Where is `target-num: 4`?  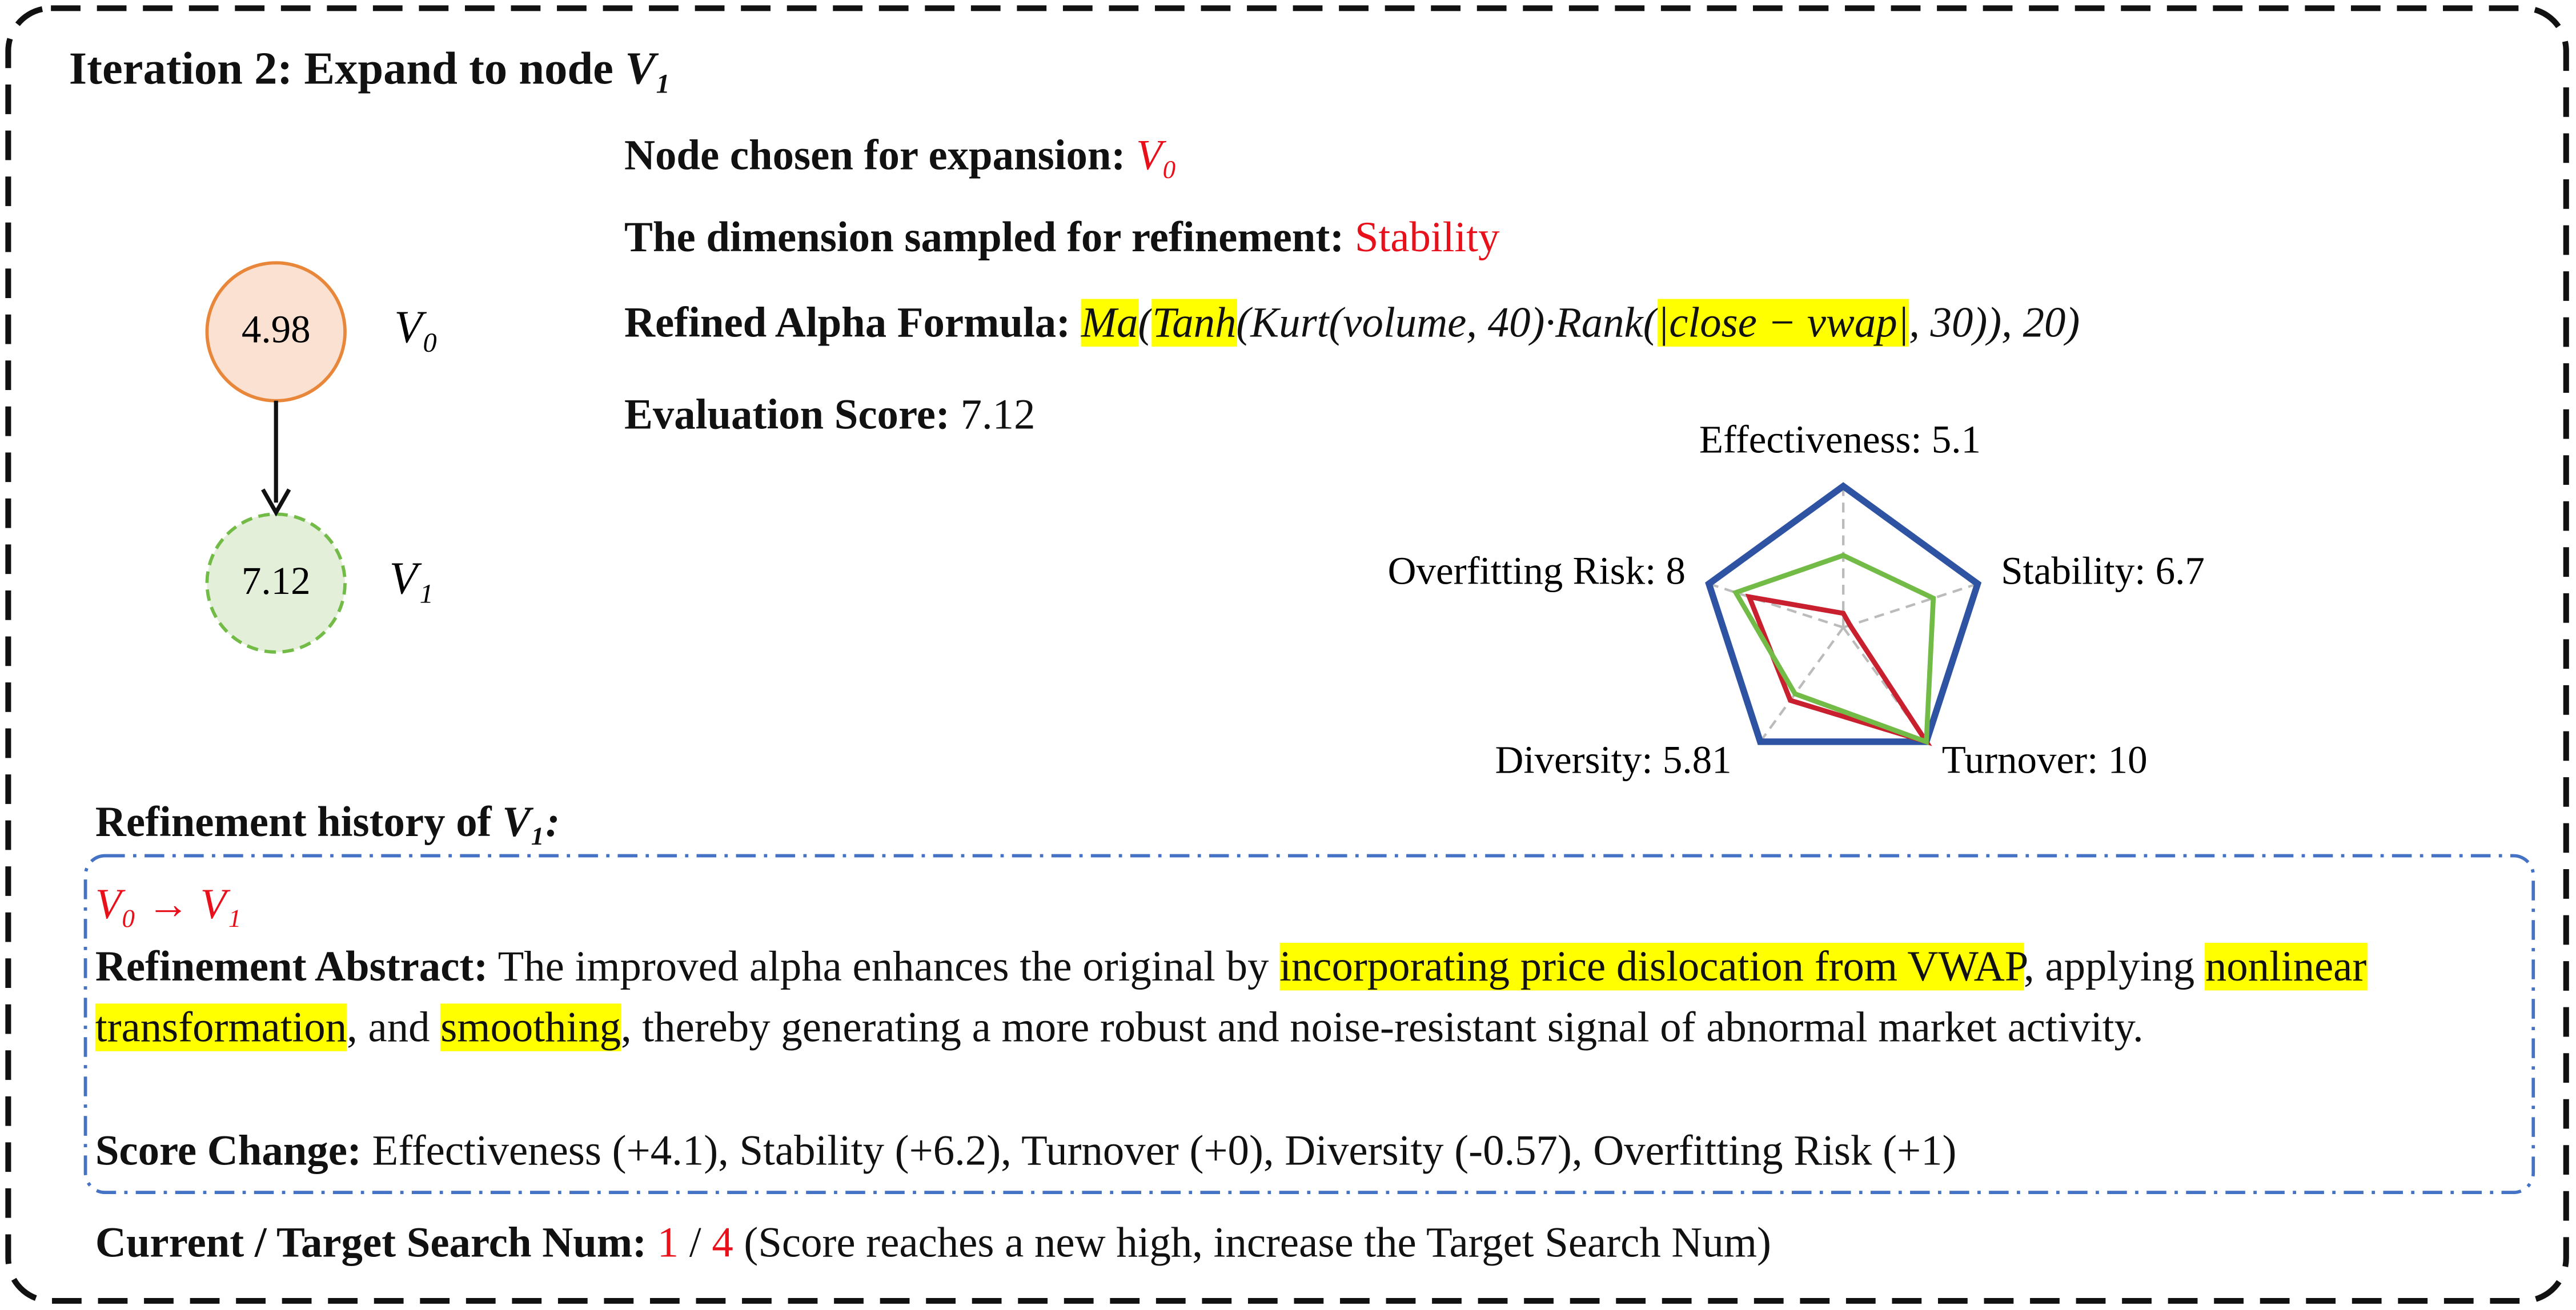
target-num: 4 is located at coordinates (722, 1243).